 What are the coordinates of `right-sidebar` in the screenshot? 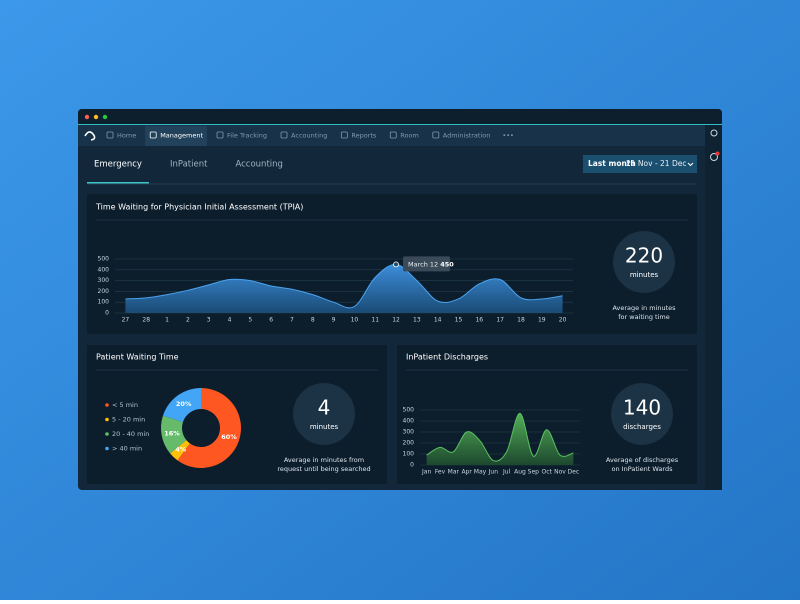 It's located at (713, 307).